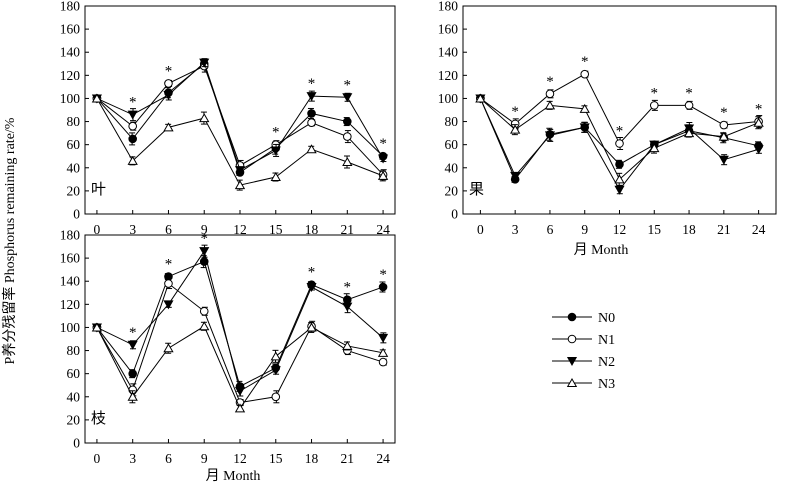  What do you see at coordinates (240, 117) in the screenshot?
I see `series-N2` at bounding box center [240, 117].